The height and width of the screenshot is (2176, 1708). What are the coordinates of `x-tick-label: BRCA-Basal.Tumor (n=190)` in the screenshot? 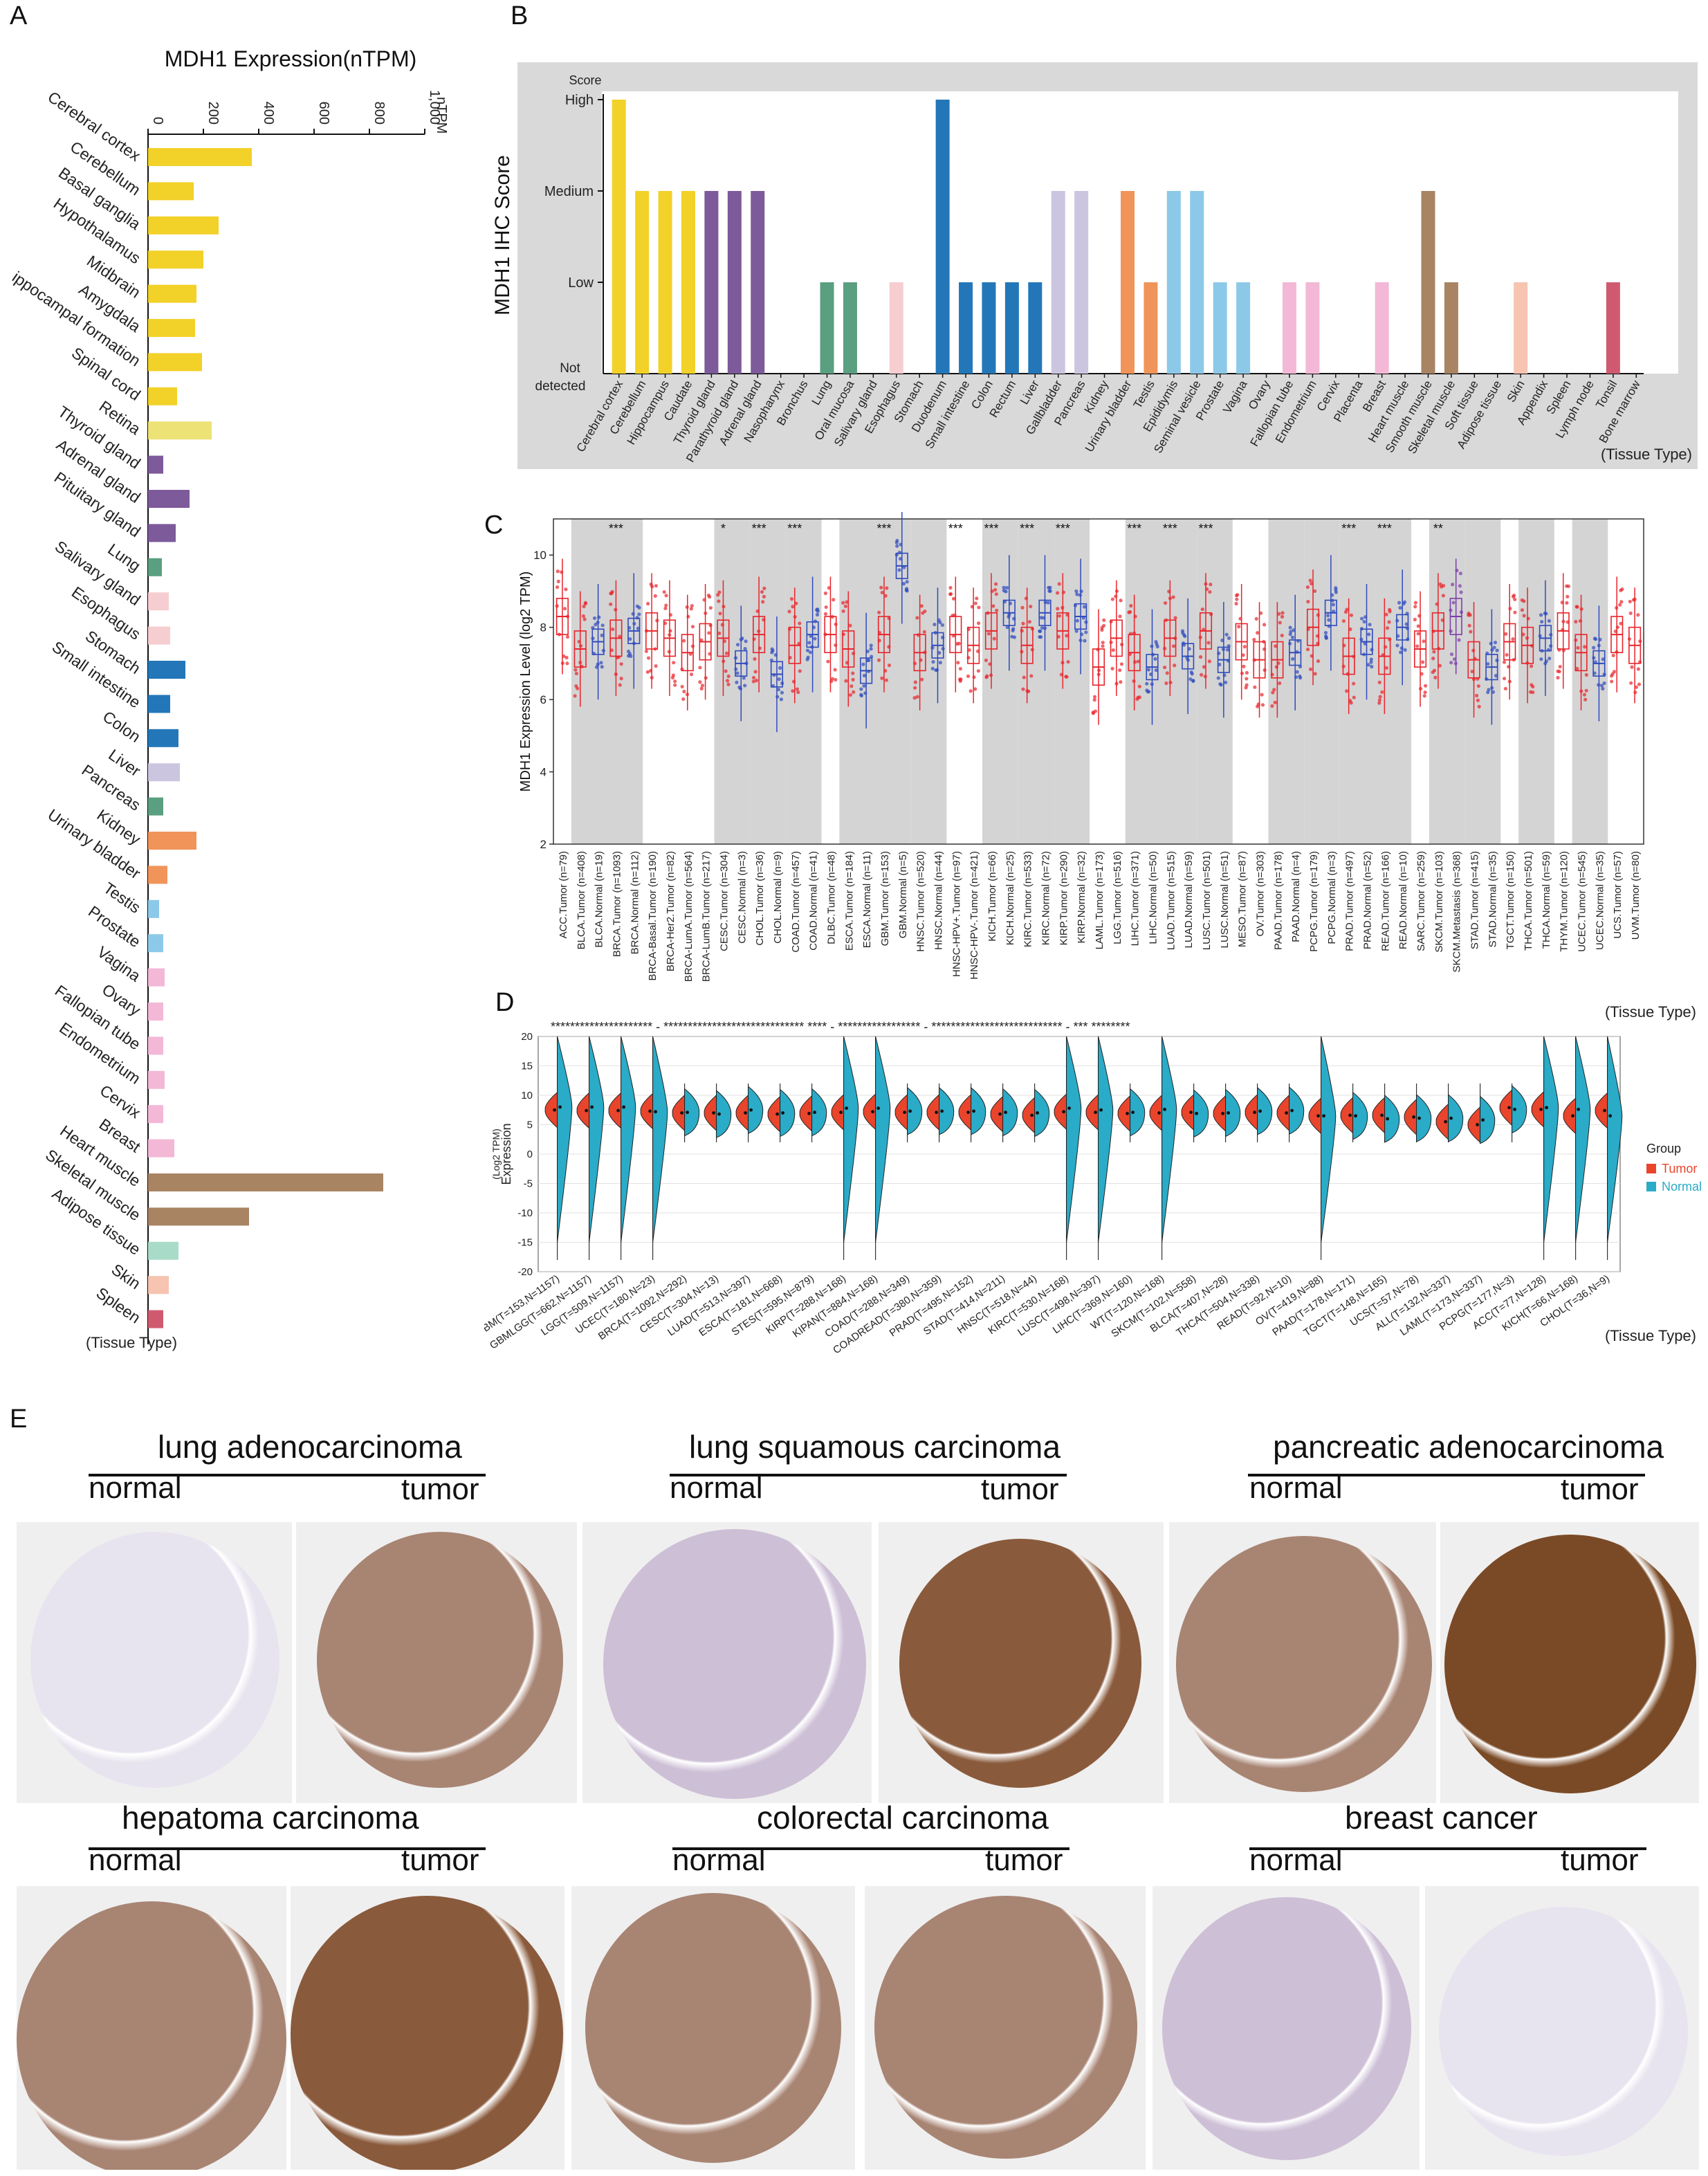 It's located at (653, 915).